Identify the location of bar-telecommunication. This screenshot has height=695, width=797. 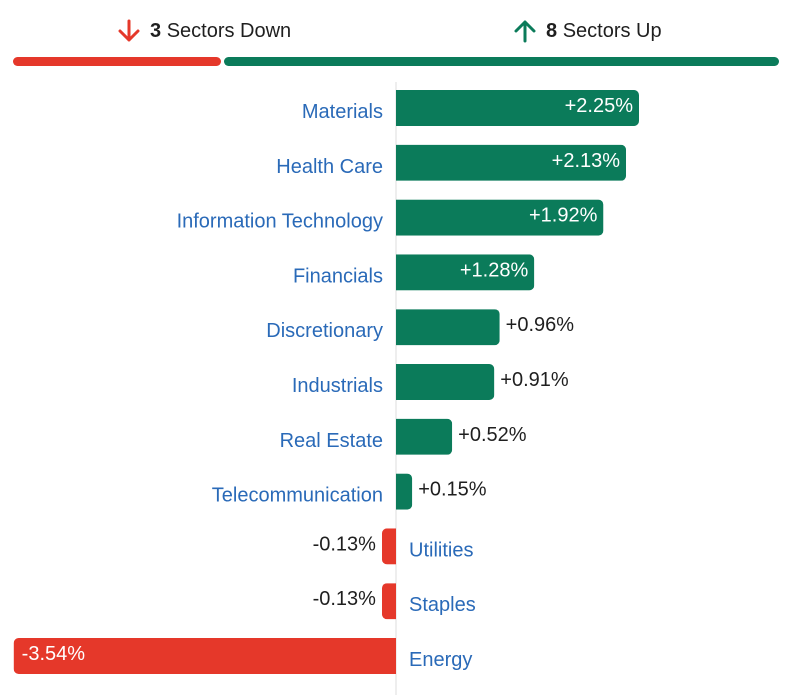
(404, 491).